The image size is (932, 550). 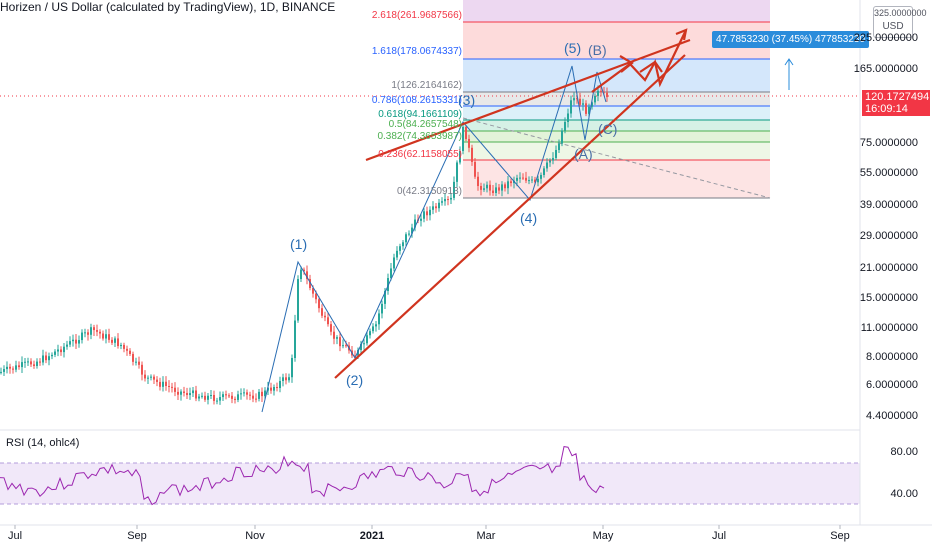 What do you see at coordinates (486, 536) in the screenshot?
I see `time-label: Mar` at bounding box center [486, 536].